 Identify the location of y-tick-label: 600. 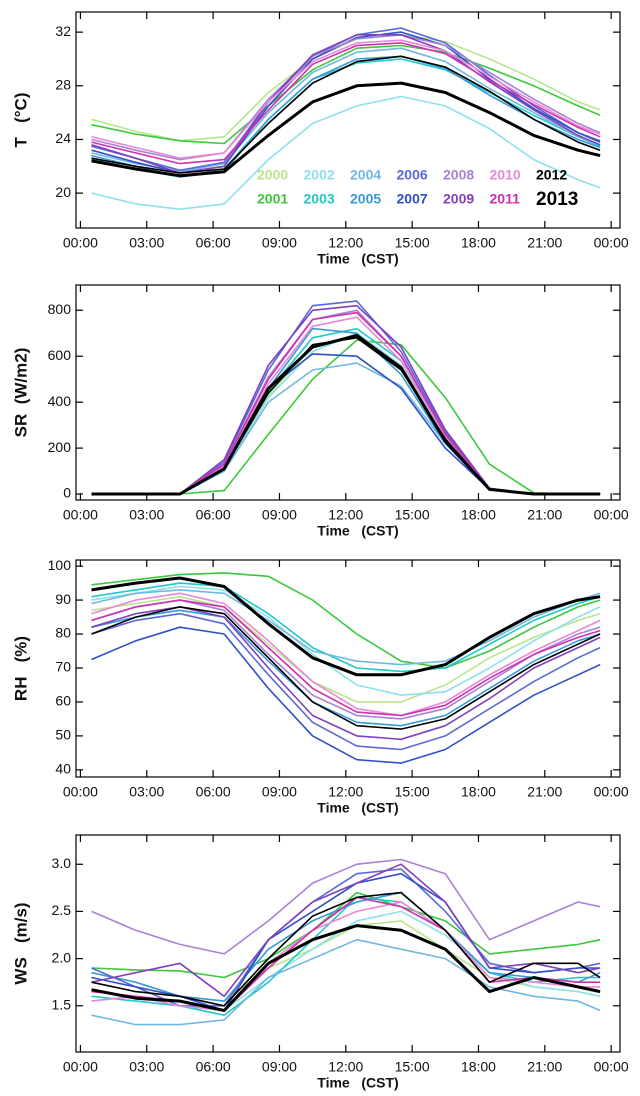
(60, 355).